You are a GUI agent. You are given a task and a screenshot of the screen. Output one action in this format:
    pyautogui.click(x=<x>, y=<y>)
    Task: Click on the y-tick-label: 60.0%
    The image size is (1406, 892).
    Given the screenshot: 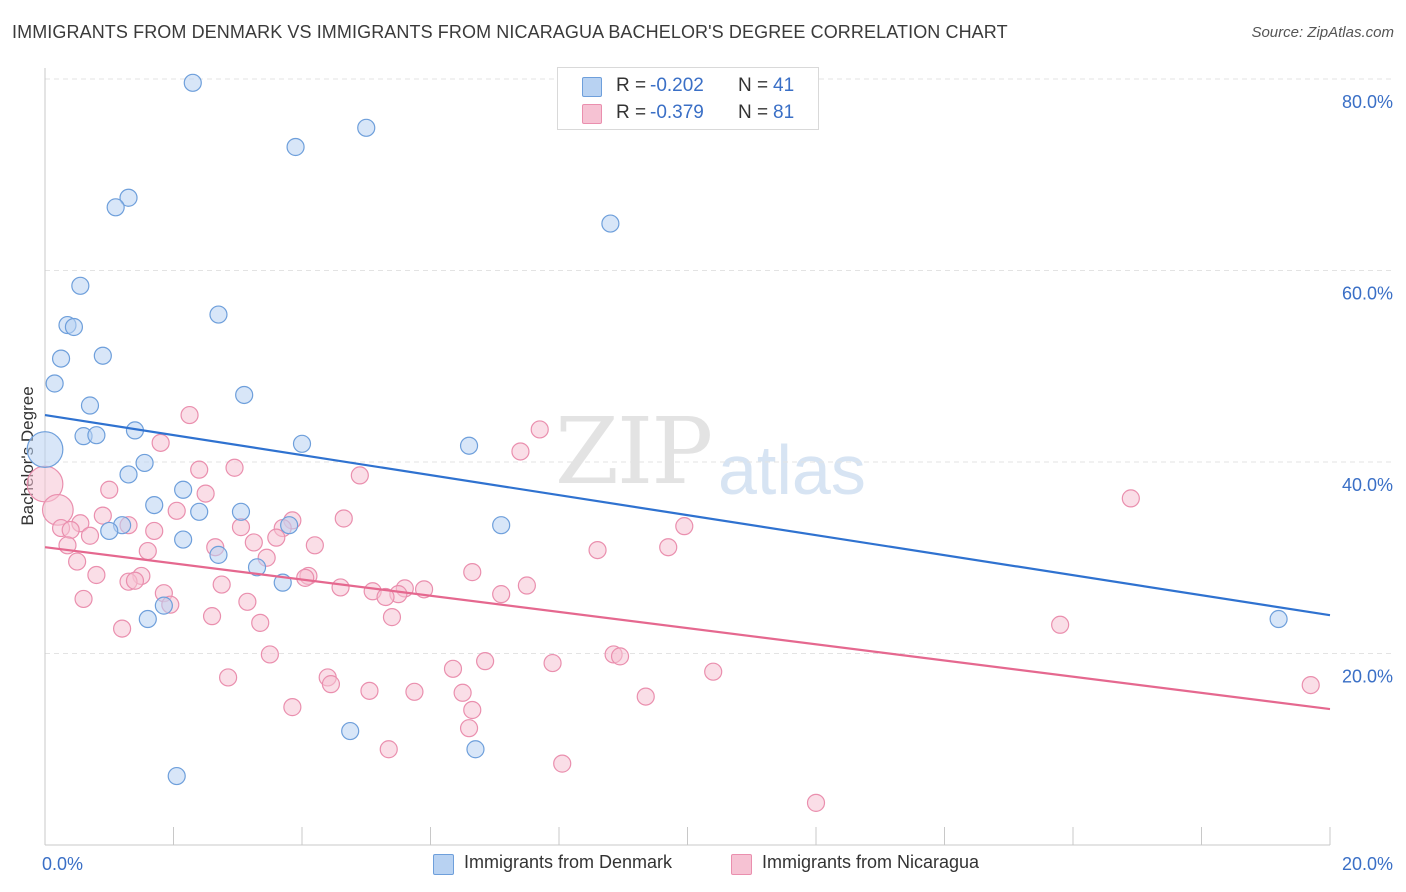 What is the action you would take?
    pyautogui.click(x=1367, y=294)
    